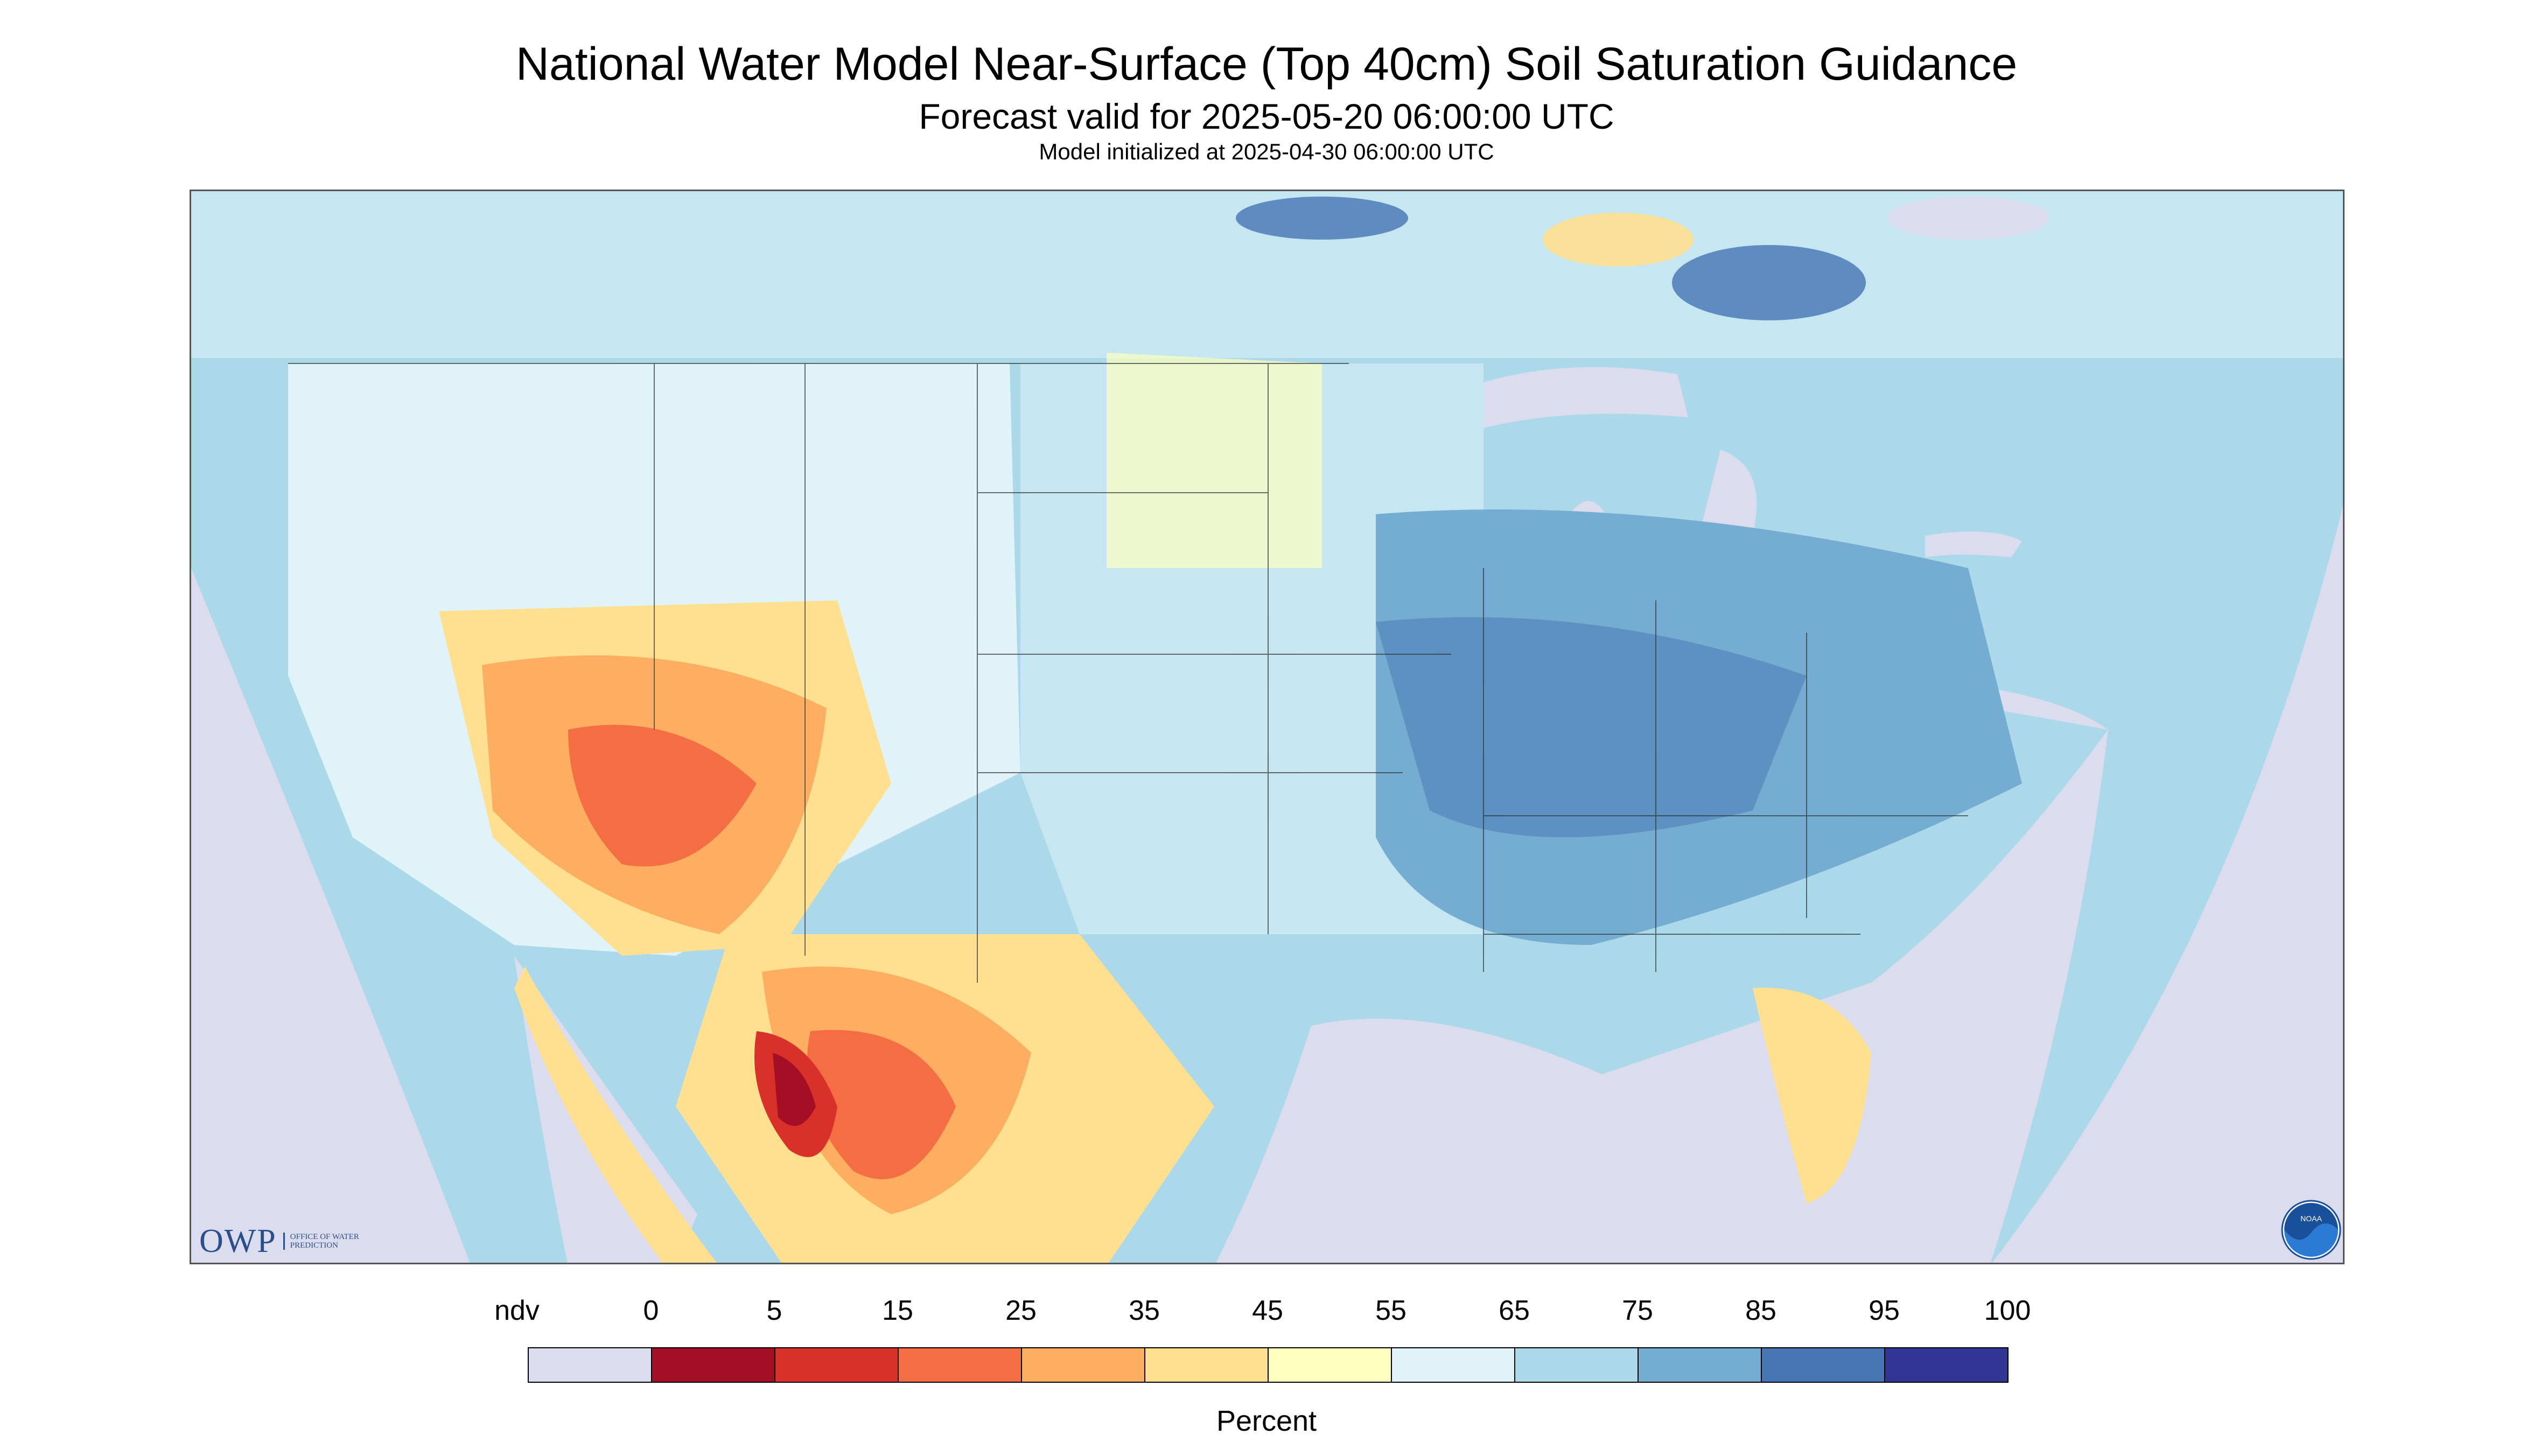 The width and height of the screenshot is (2533, 1456). I want to click on legend-tick-label: 15, so click(897, 1310).